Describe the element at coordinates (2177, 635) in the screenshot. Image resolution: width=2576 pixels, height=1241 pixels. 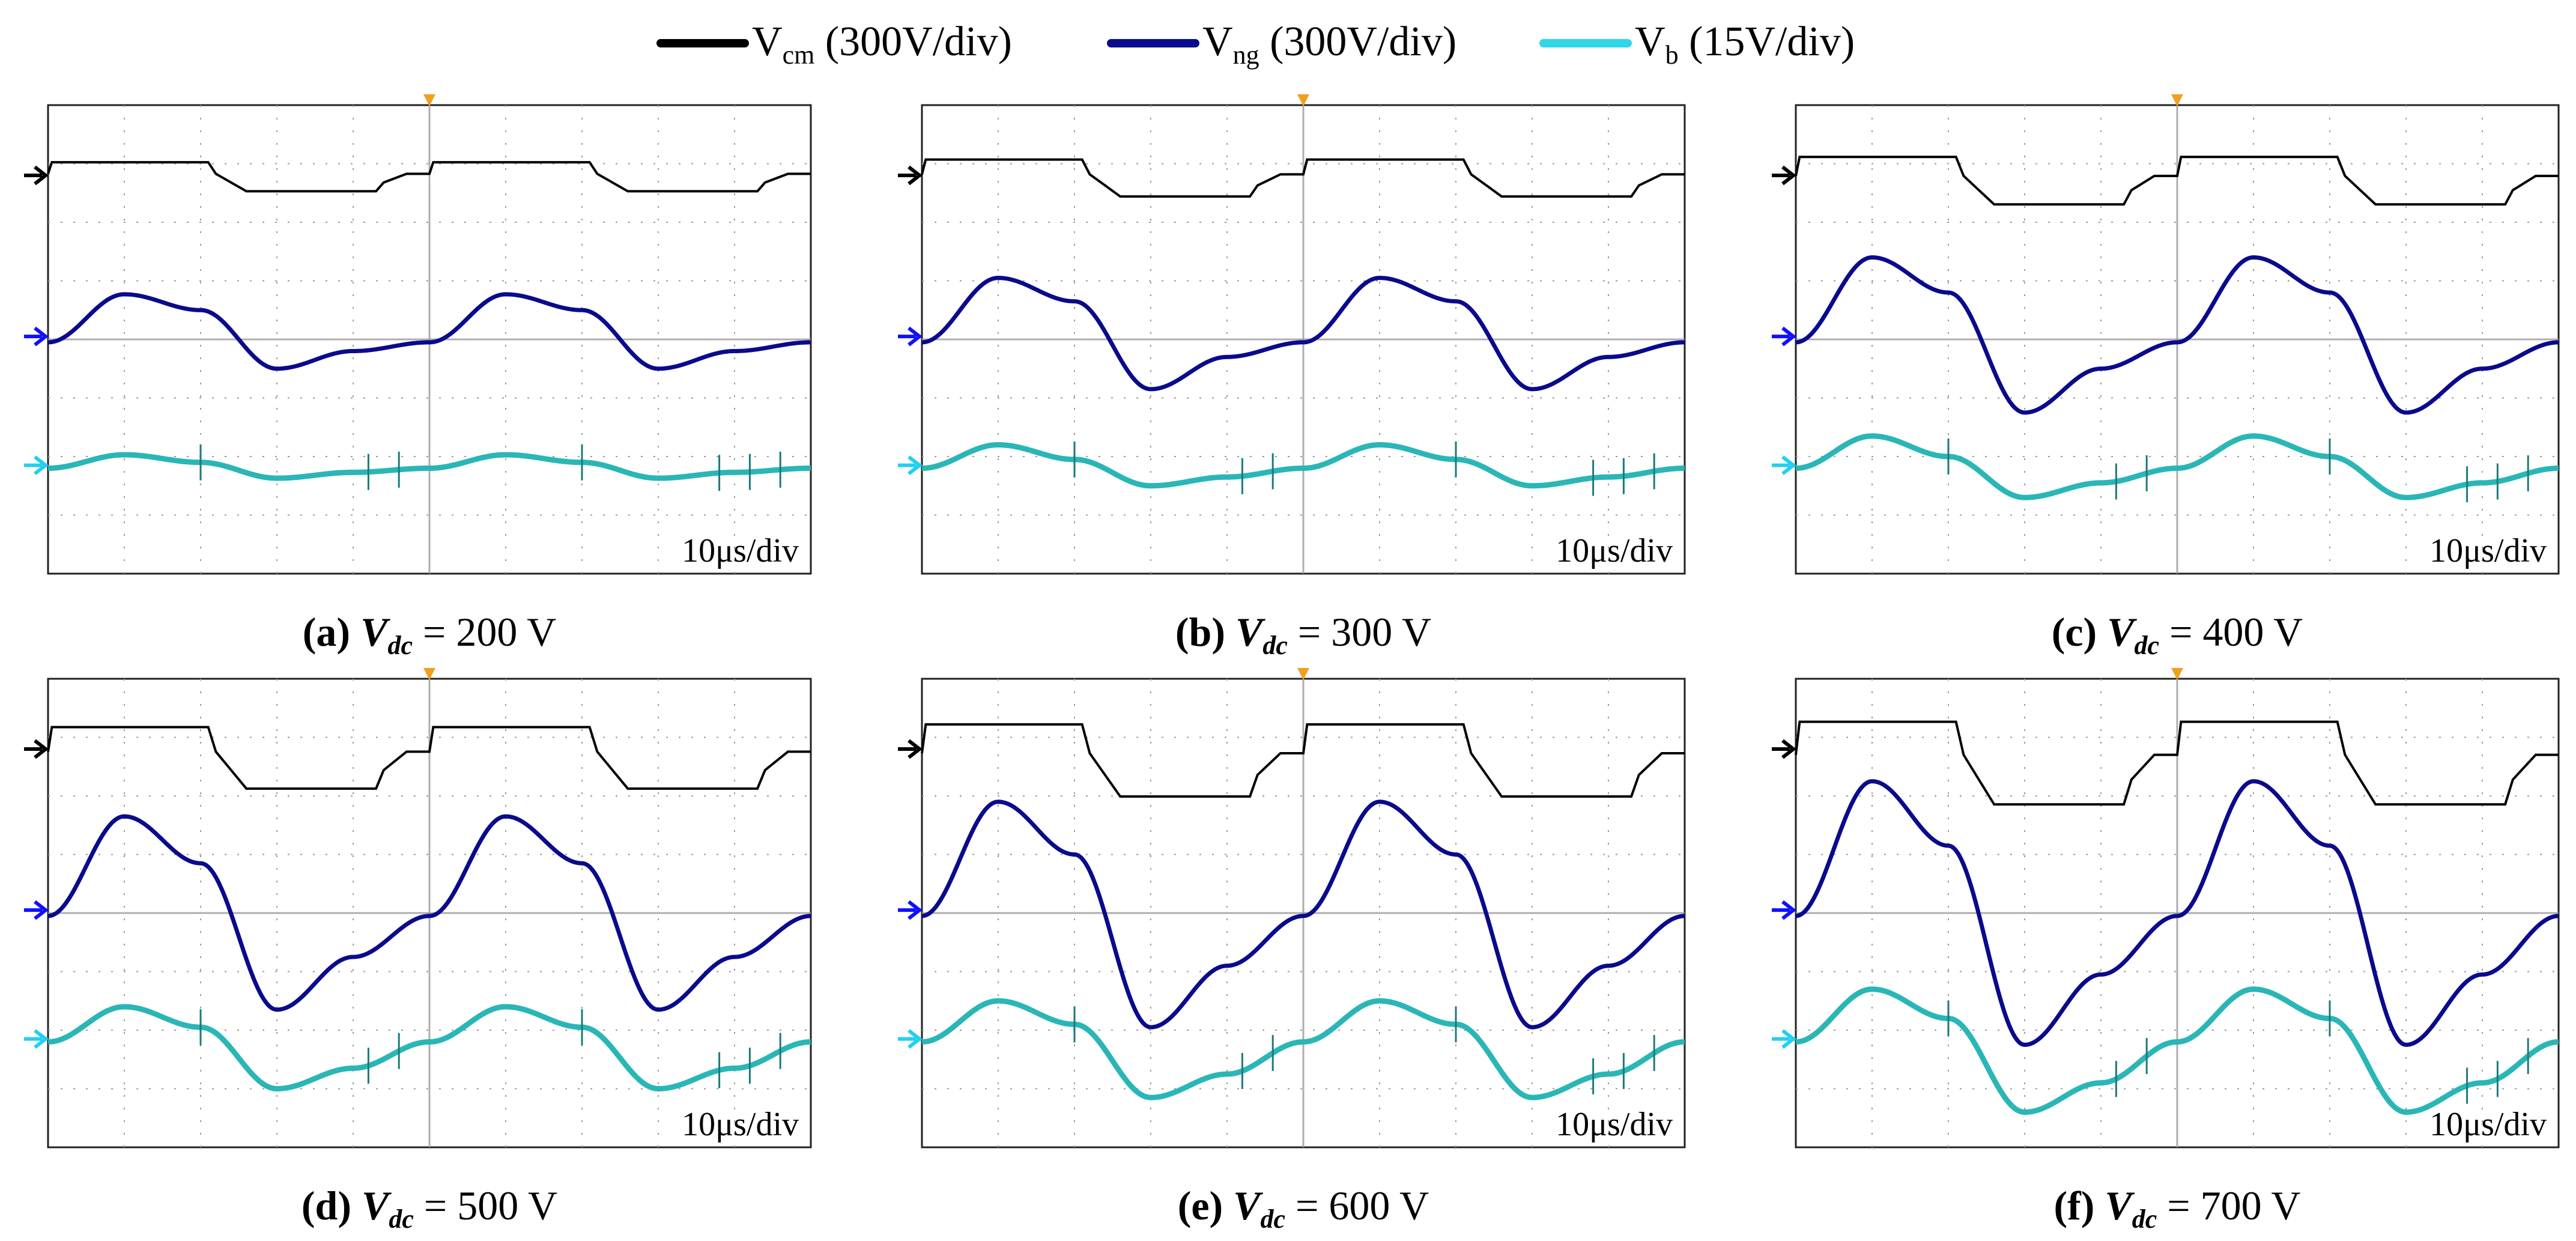
I see `panel-caption: (c) Vdc = 400 V` at that location.